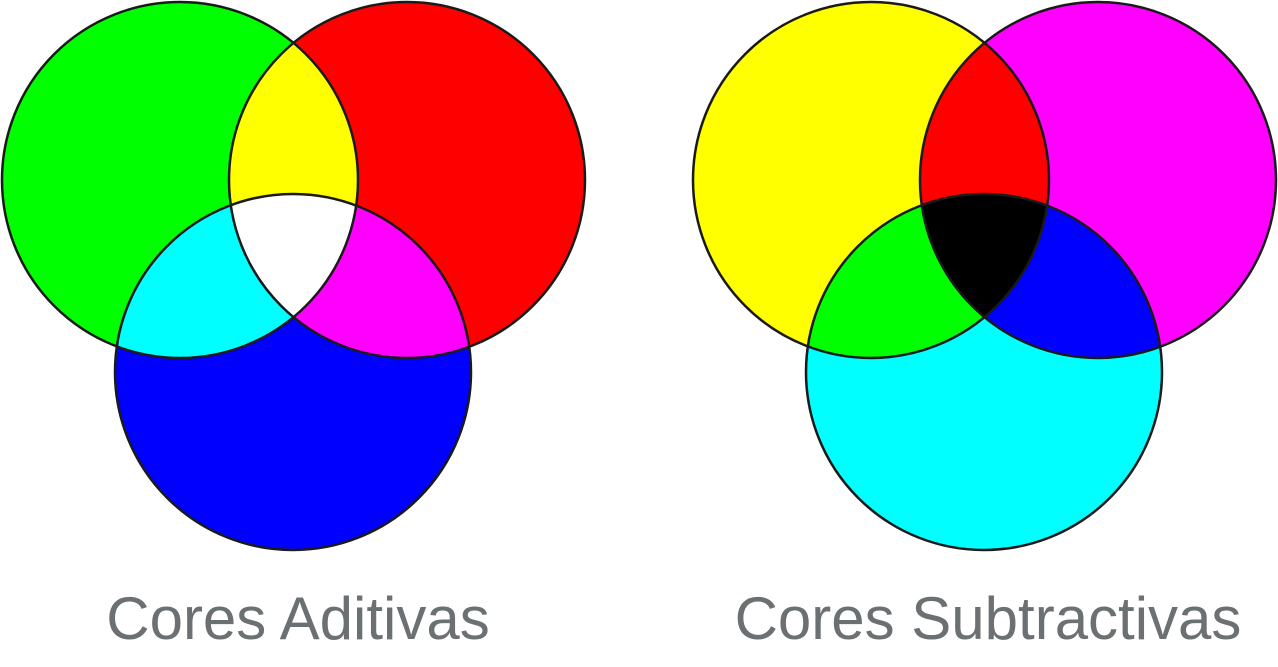 The image size is (1278, 667). Describe the element at coordinates (298, 618) in the screenshot. I see `additive-caption: Cores Aditivas` at that location.